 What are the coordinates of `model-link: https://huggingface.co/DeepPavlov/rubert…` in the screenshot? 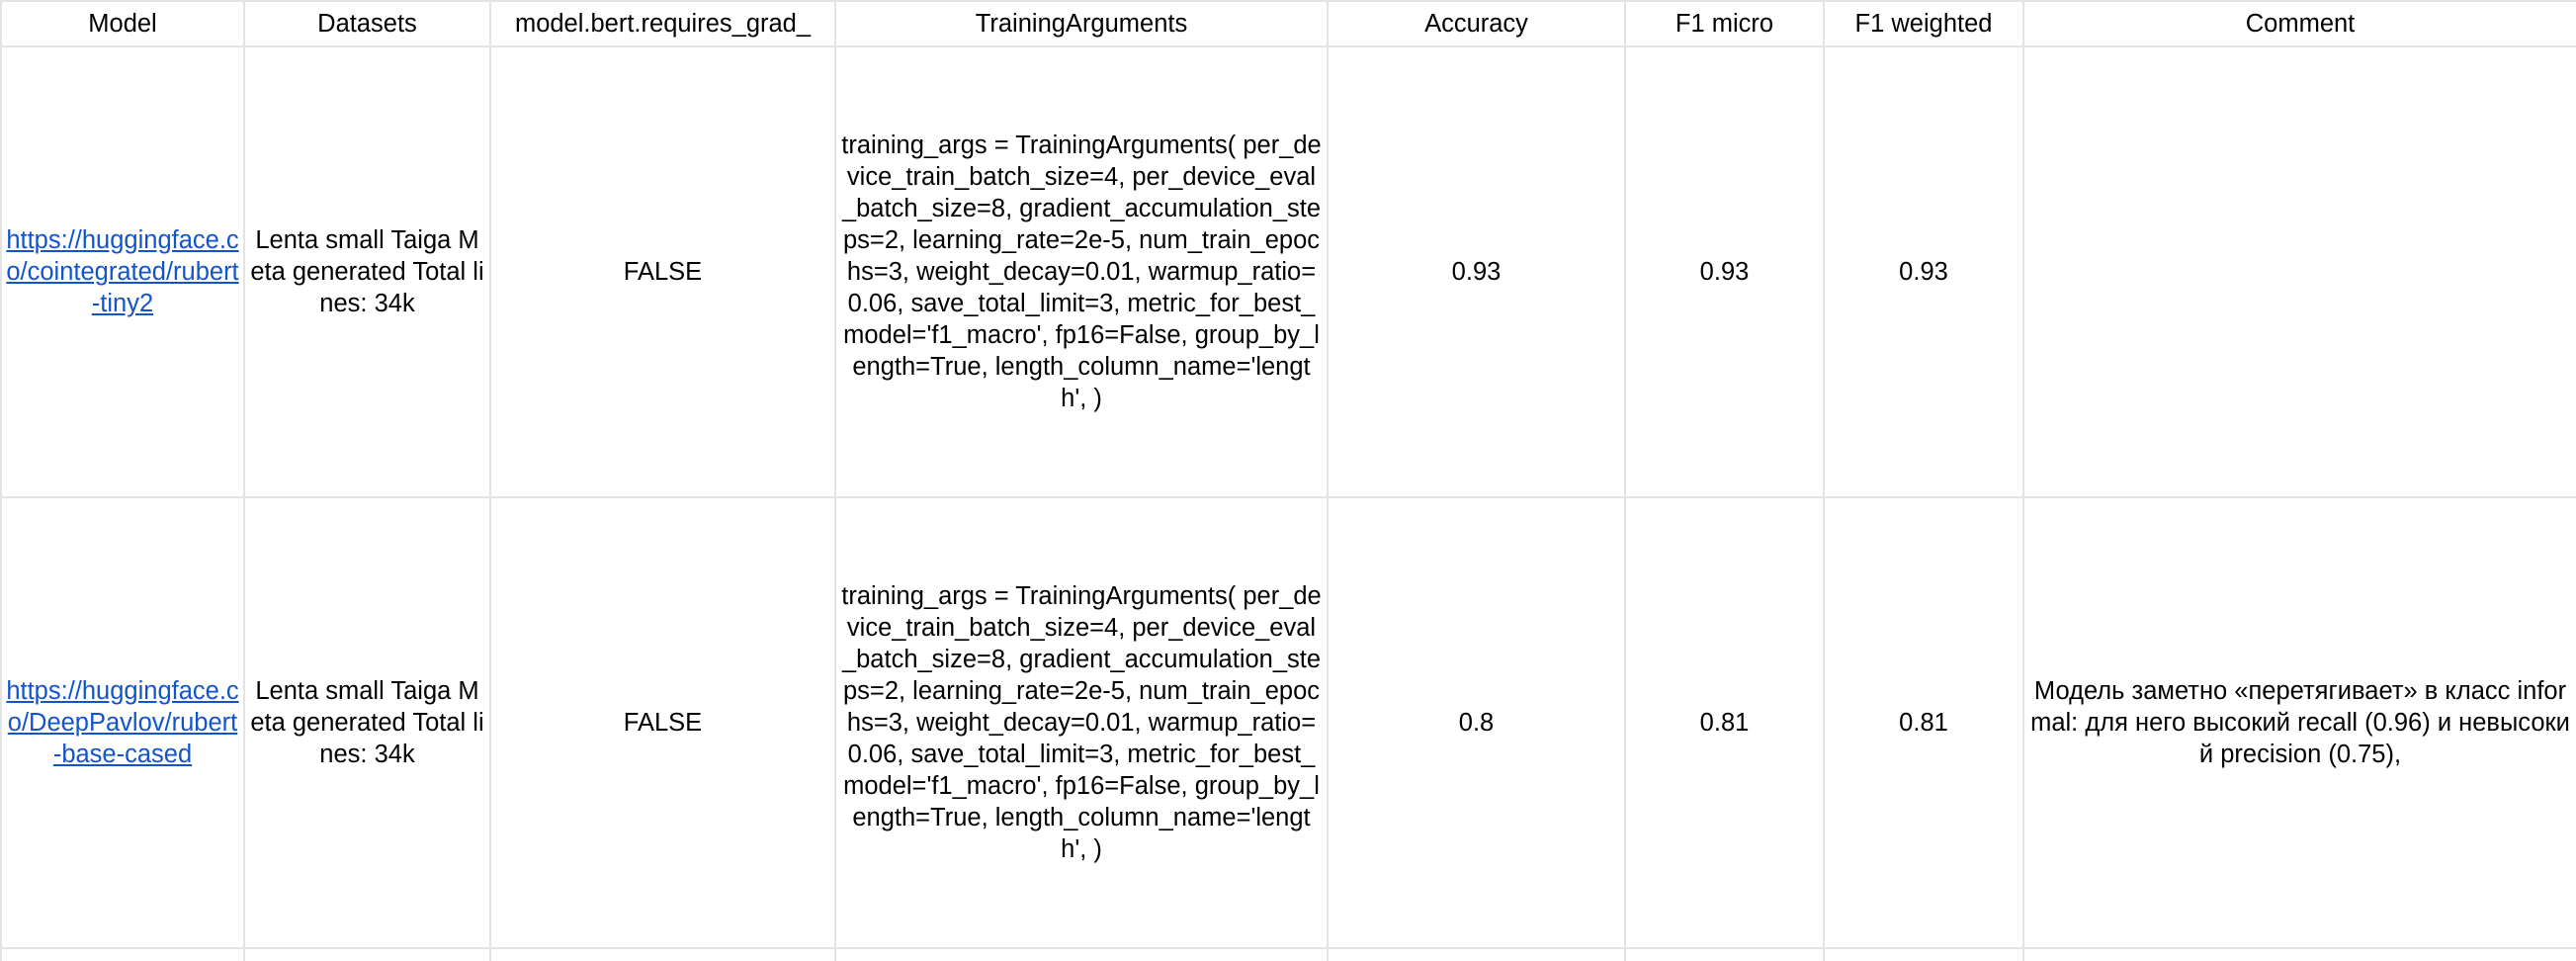 It's located at (122, 722).